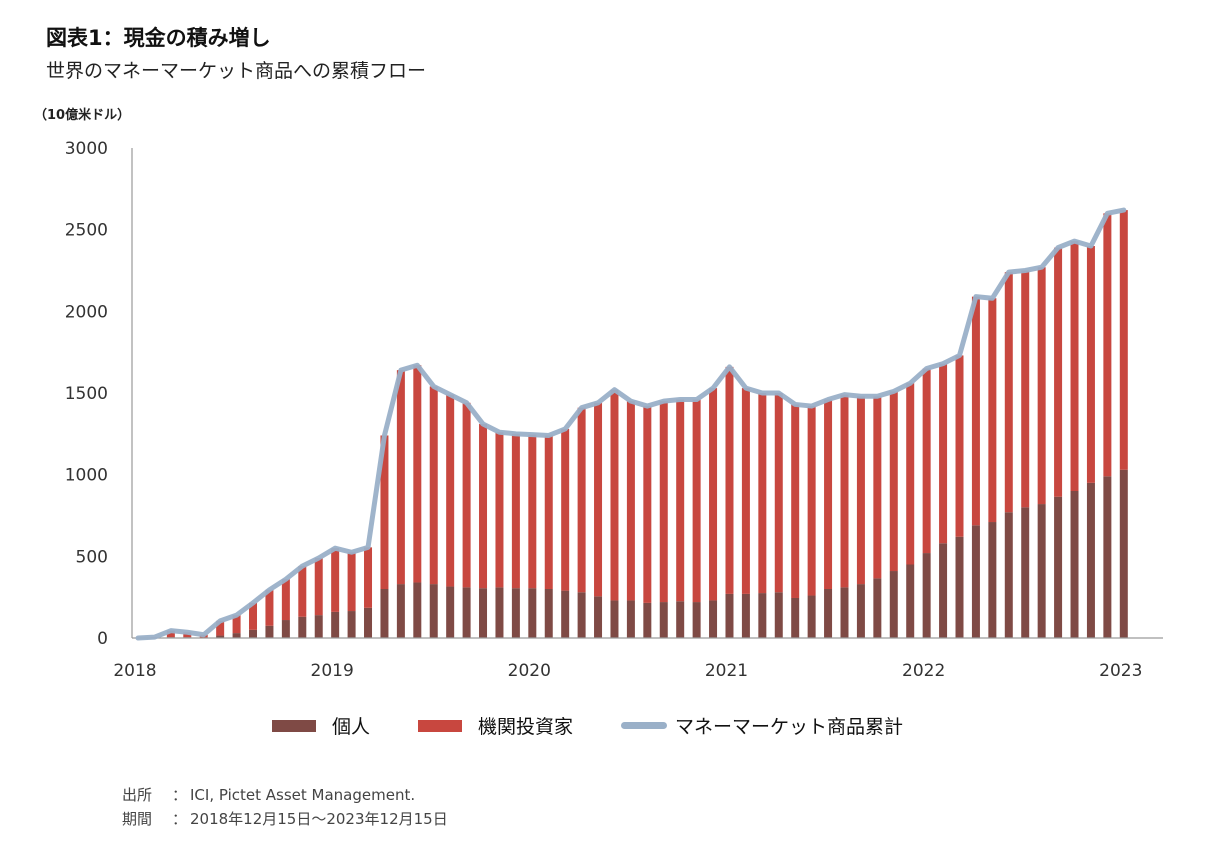 Image resolution: width=1212 pixels, height=844 pixels. Describe the element at coordinates (332, 671) in the screenshot. I see `x-tick-label: 2019` at that location.